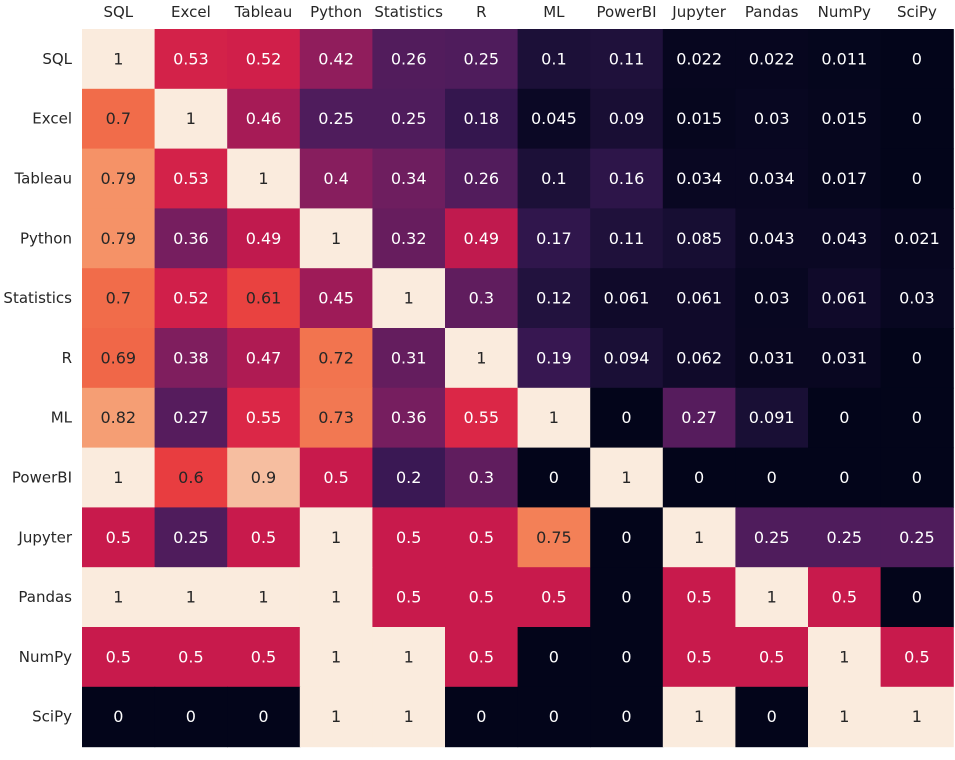  Describe the element at coordinates (263, 12) in the screenshot. I see `x-tick-label: Tableau` at that location.